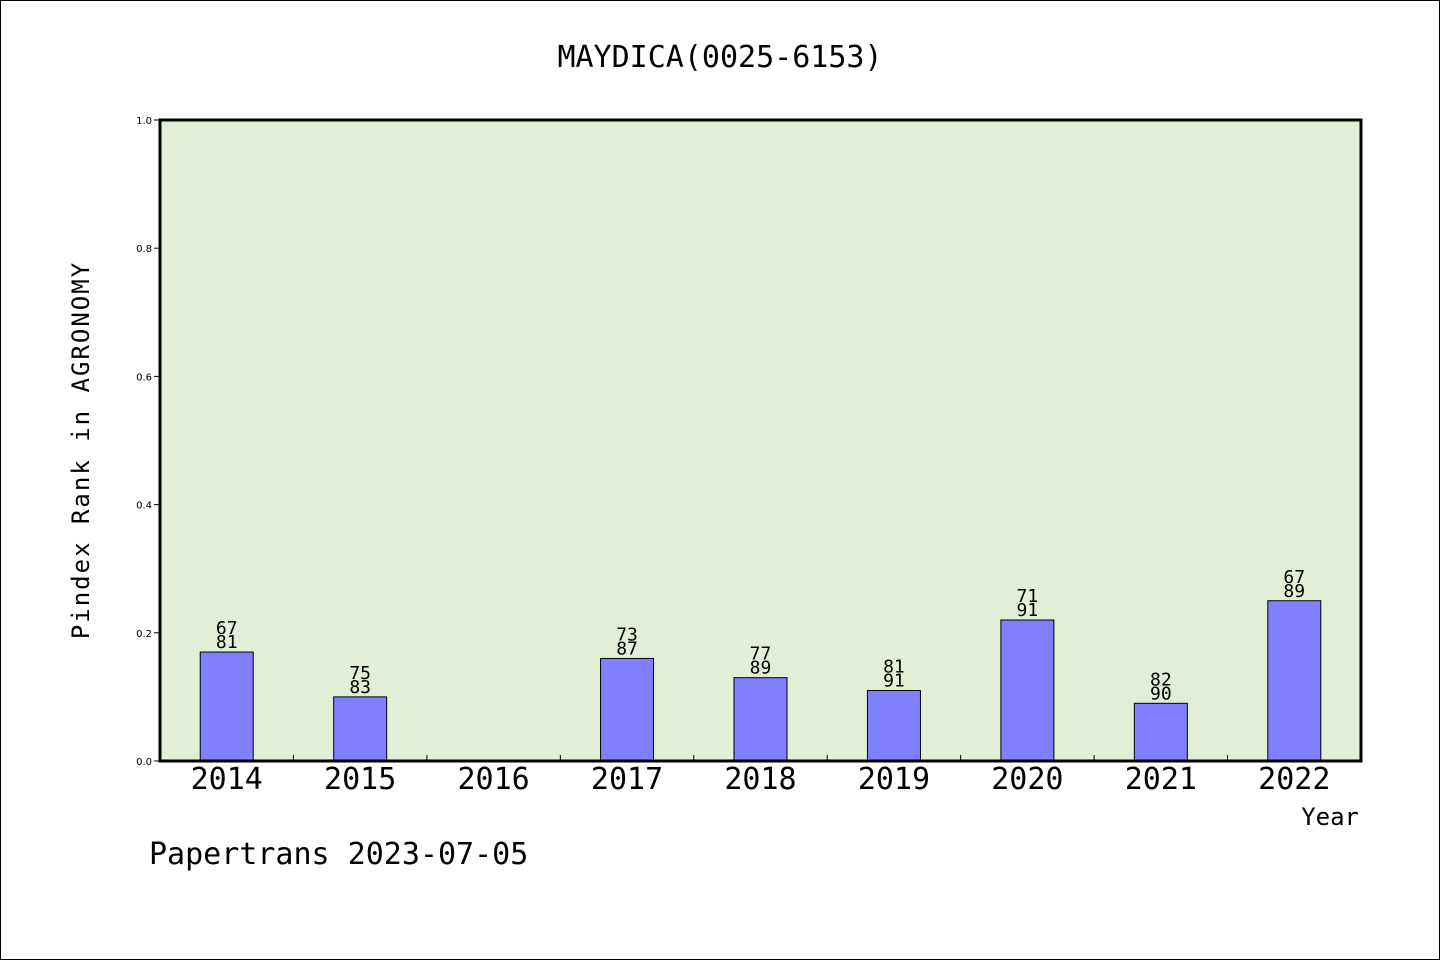  I want to click on y-axis-ticks: 0.0 0.2 0.4 0.6 0.8 1.0, so click(148, 442).